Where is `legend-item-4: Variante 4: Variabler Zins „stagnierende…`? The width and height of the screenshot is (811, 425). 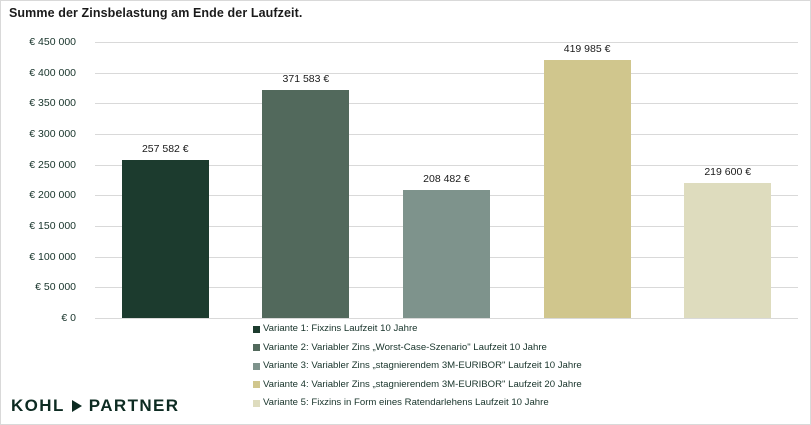 legend-item-4: Variante 4: Variabler Zins „stagnierende… is located at coordinates (417, 385).